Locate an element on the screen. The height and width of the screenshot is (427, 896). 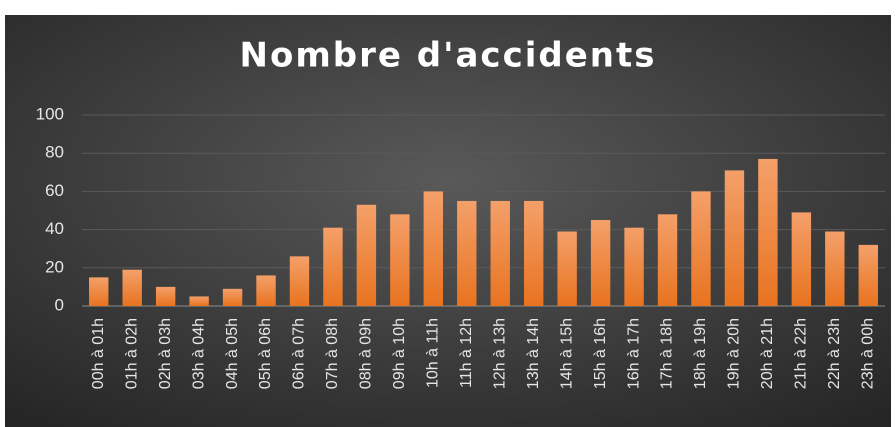
x-tick-label: 01h à 02h is located at coordinates (131, 353).